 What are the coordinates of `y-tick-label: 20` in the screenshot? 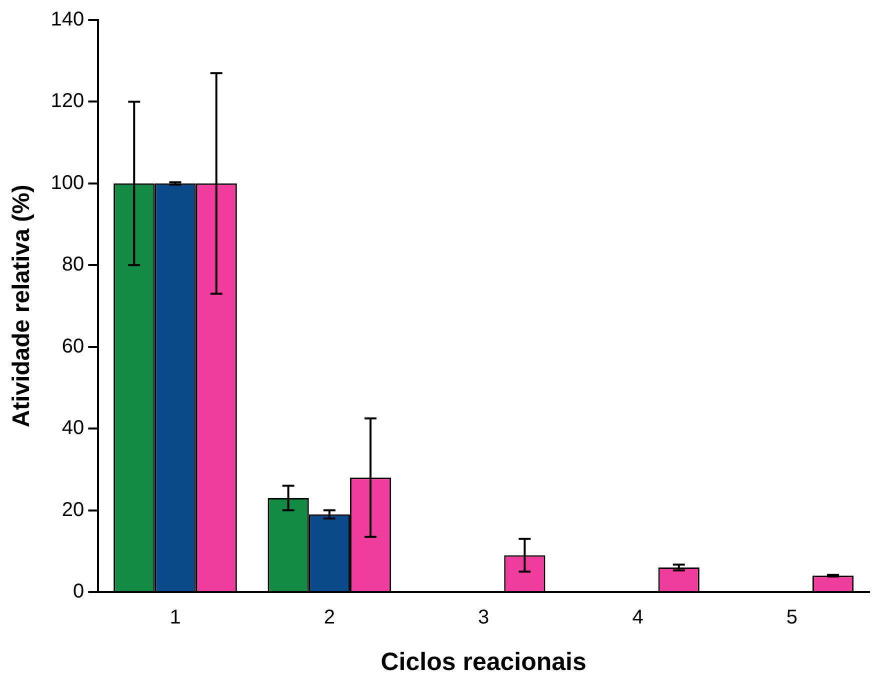 It's located at (73, 509).